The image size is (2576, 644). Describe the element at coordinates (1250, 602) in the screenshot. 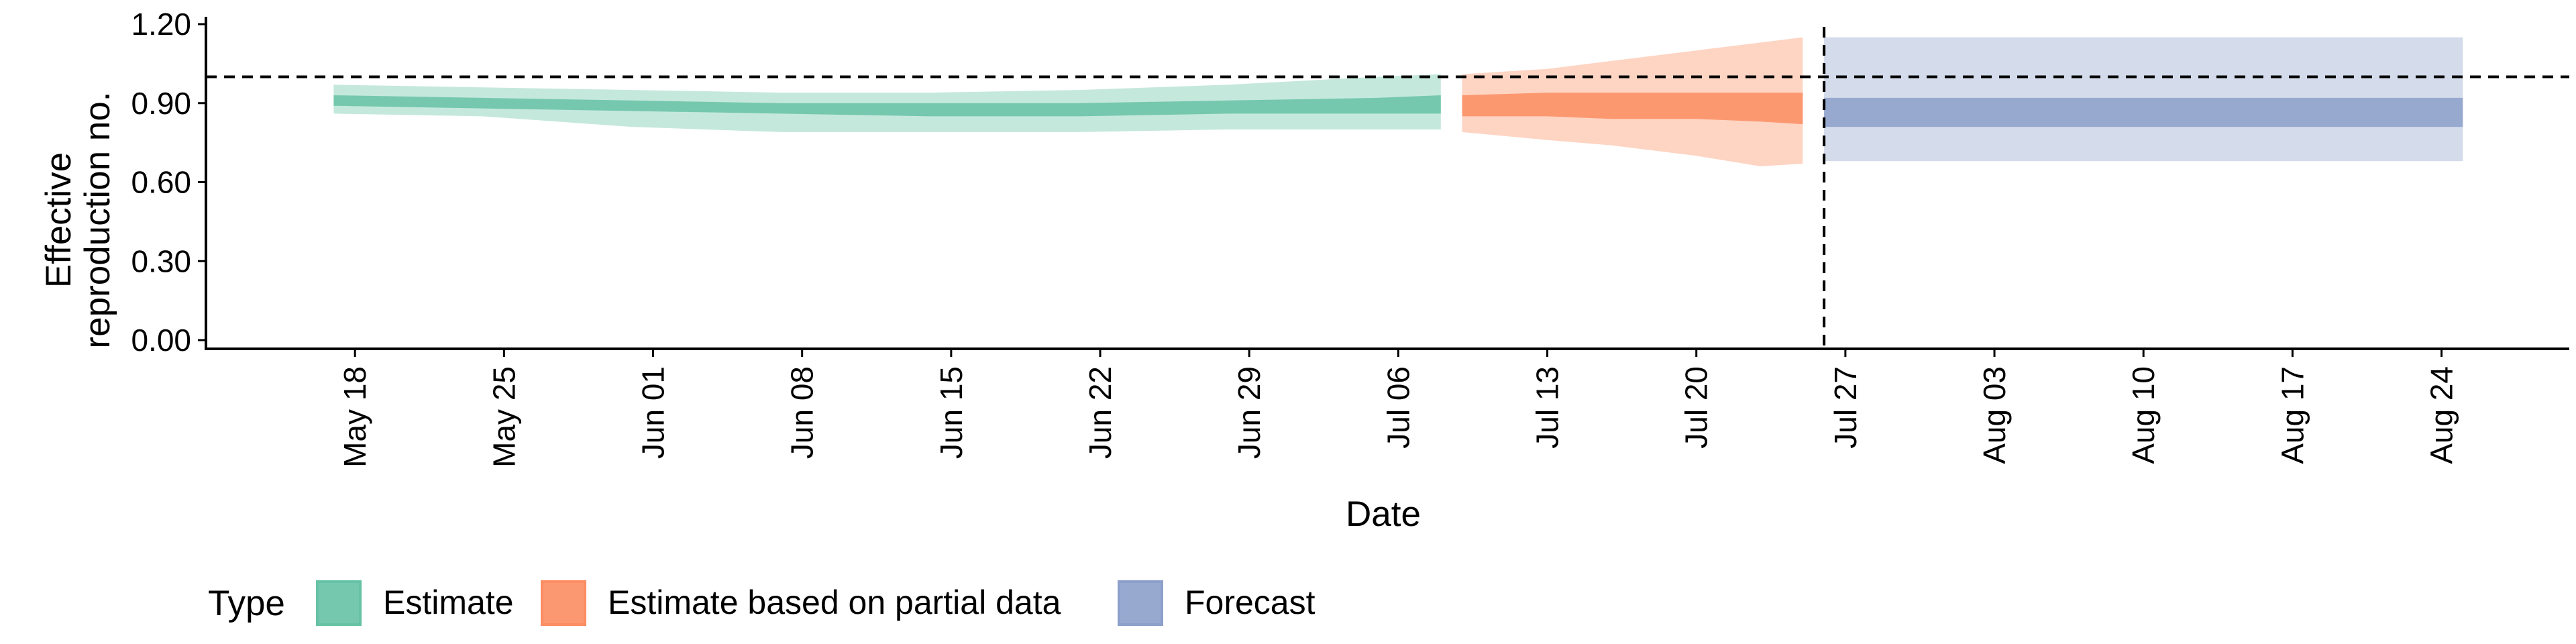

I see `legend-label-forecast: Forecast` at that location.